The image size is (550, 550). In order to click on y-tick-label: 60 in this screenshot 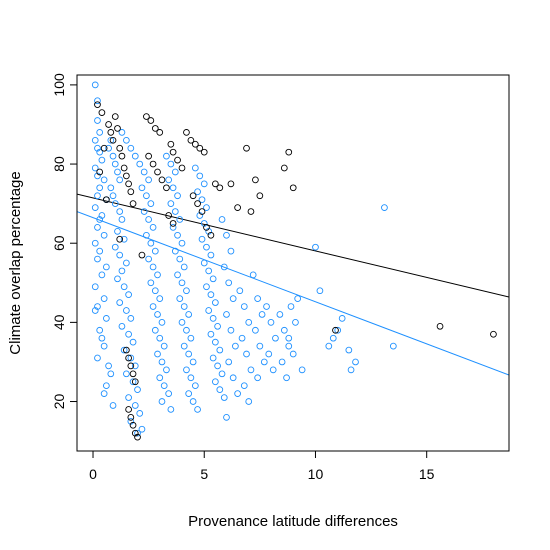, I will do `click(59, 243)`.